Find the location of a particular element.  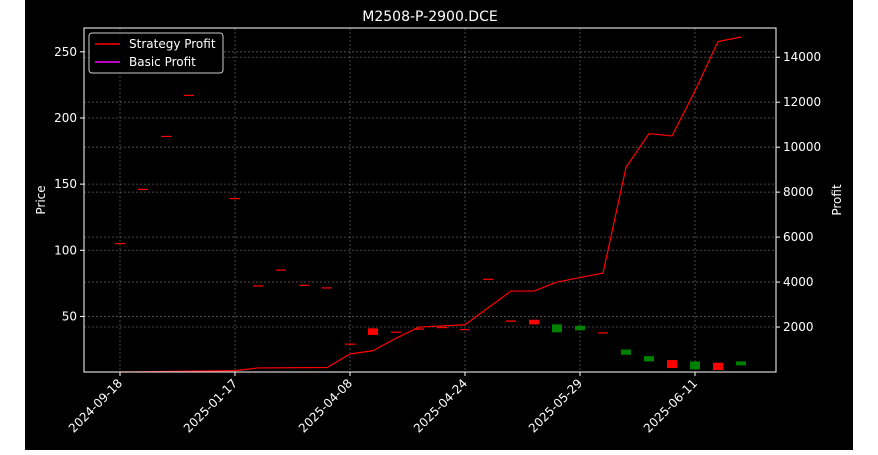

y-tick-label-right: 14000 is located at coordinates (802, 57).